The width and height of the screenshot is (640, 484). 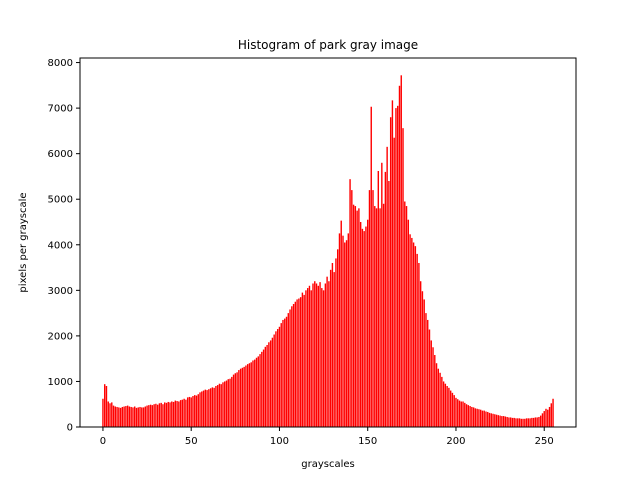 I want to click on chart-title: Histogram of park gray image, so click(x=328, y=45).